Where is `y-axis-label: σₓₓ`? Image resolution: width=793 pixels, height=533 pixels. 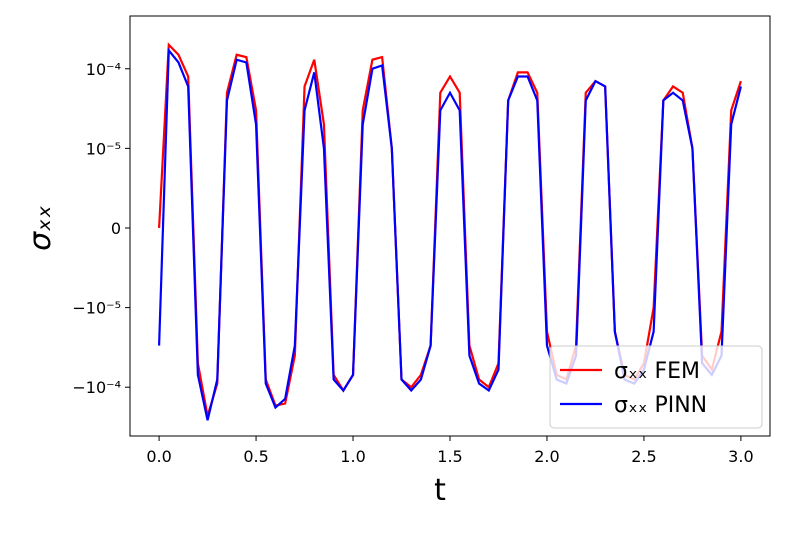
y-axis-label: σₓₓ is located at coordinates (40, 228).